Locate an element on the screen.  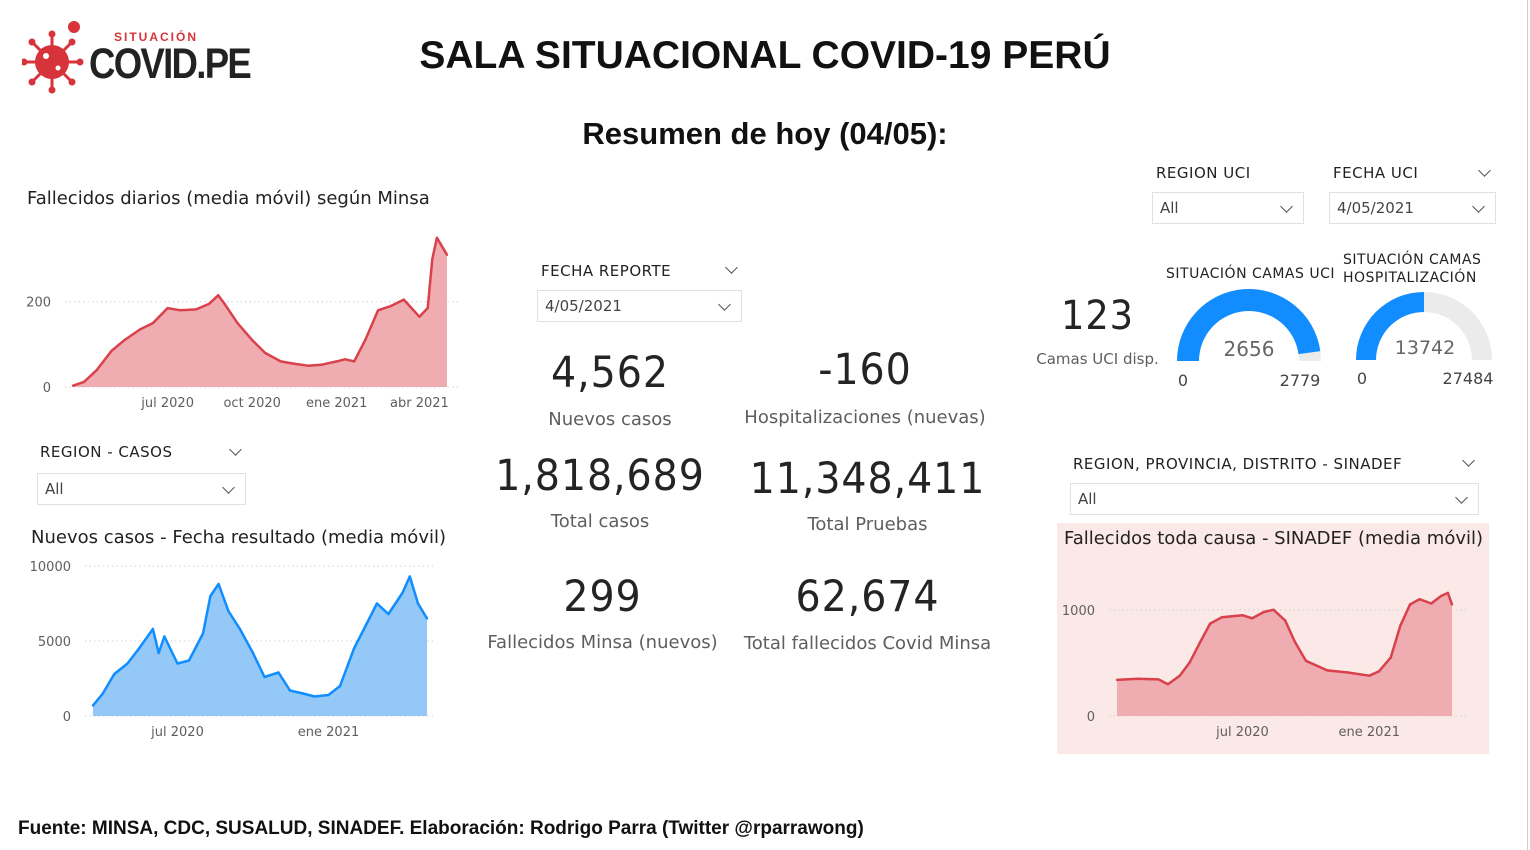
region-casos-dropdown: All is located at coordinates (141, 489).